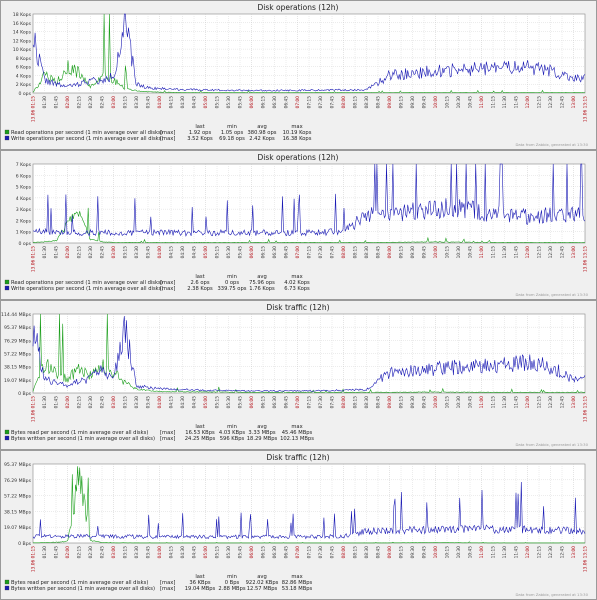 The height and width of the screenshot is (600, 597). I want to click on legend-min-value: 1.05 ops, so click(232, 133).